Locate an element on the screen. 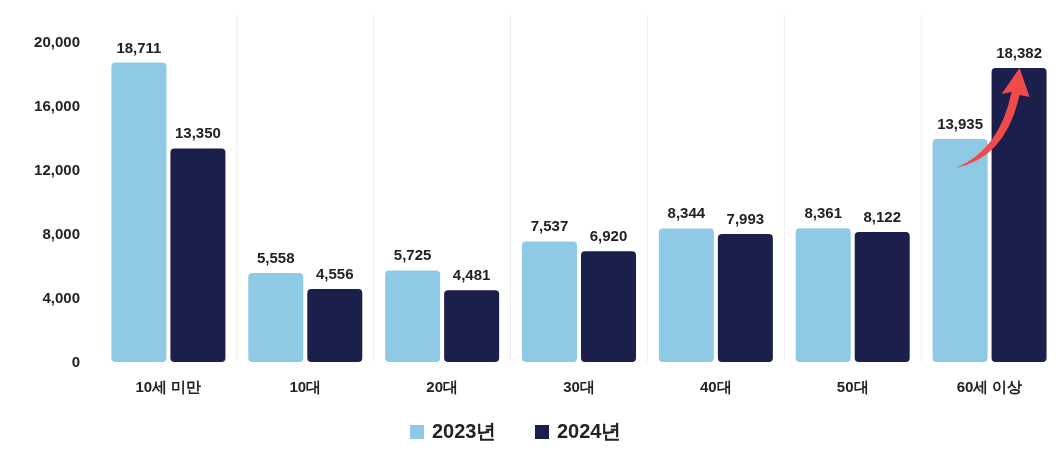 This screenshot has height=450, width=1063. data-label: 4,556 is located at coordinates (335, 274).